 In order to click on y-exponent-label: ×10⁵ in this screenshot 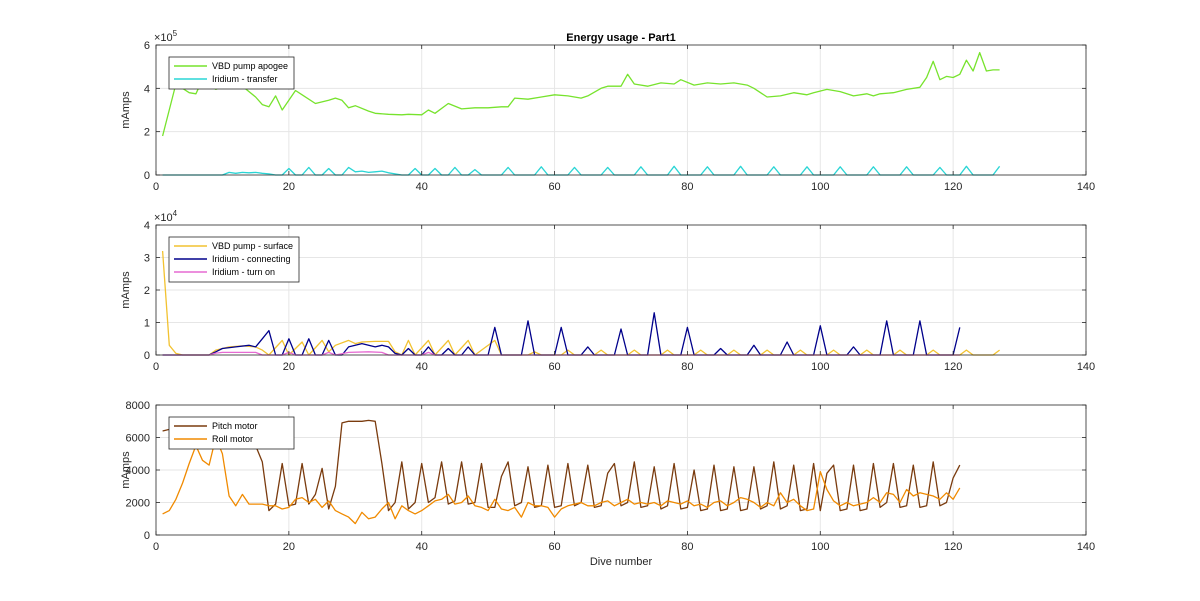, I will do `click(166, 36)`.